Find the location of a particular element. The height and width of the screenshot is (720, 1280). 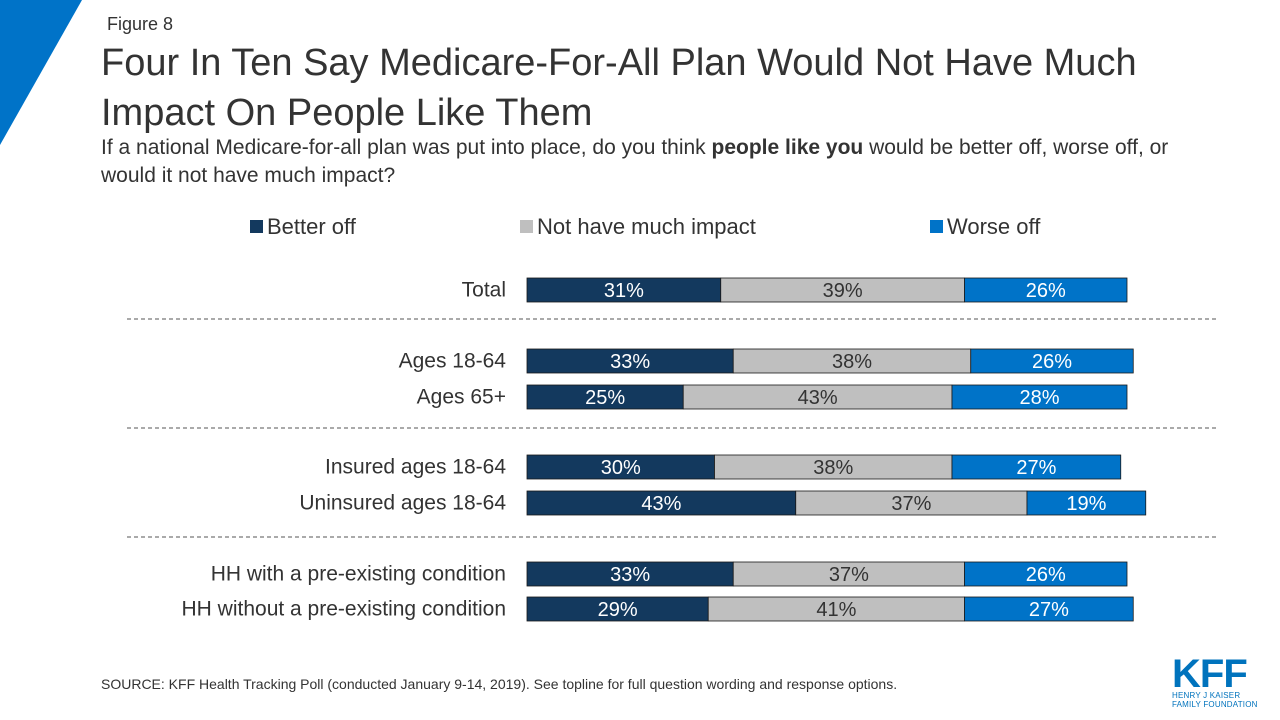

legend-swatch-worse-off is located at coordinates (936, 226).